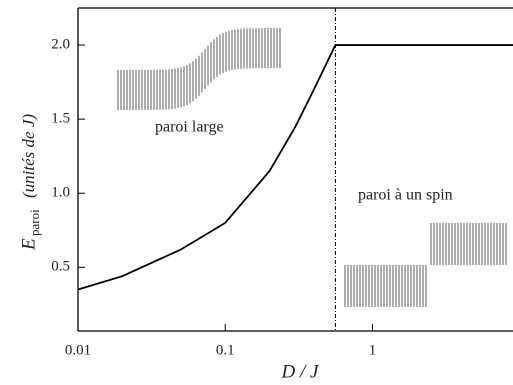 The image size is (513, 385). Describe the element at coordinates (78, 350) in the screenshot. I see `x-tick-label: 0.01` at that location.